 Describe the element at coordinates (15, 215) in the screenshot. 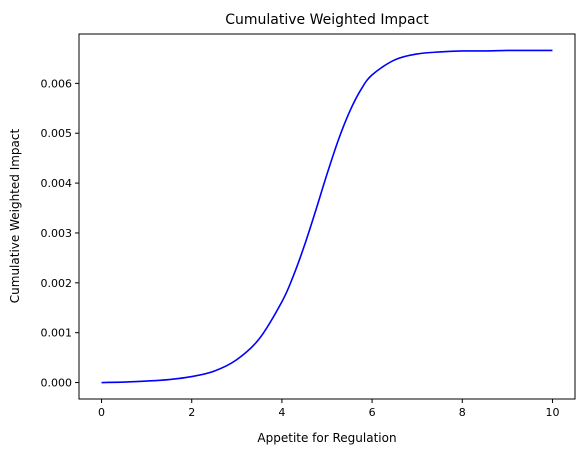

I see `y-axis-label: Cumulative Weighted Impact` at that location.